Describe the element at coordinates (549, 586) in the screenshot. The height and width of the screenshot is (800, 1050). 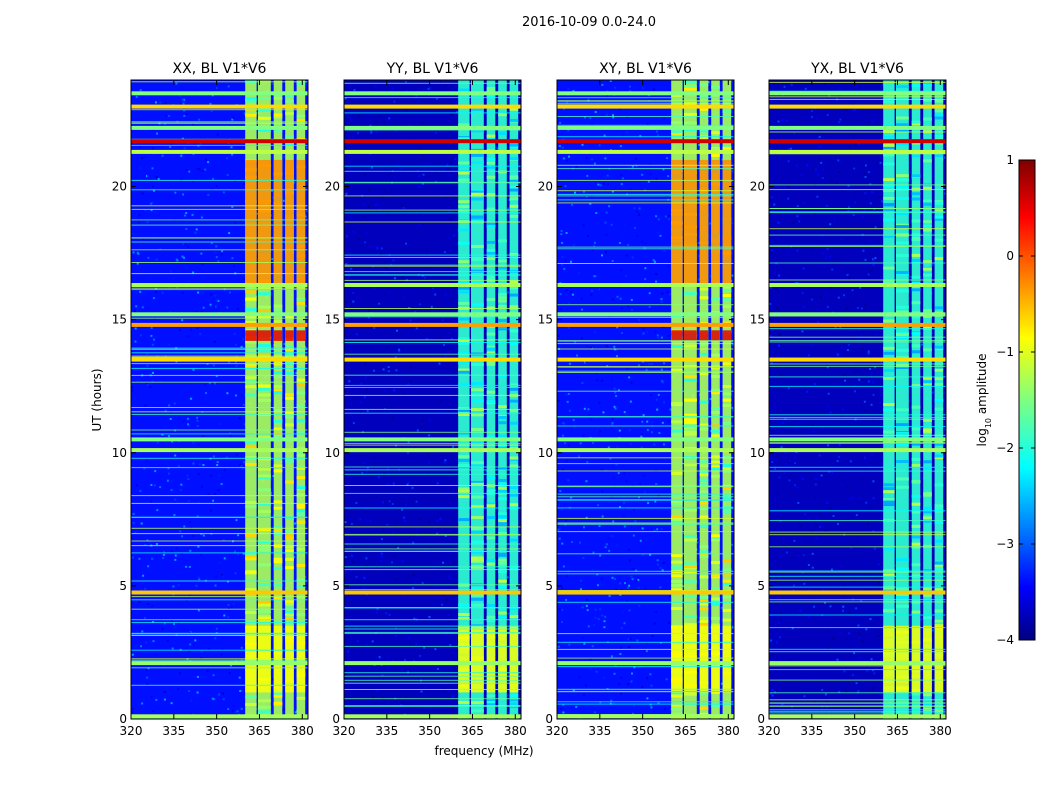
I see `y-tick-label: 5` at that location.